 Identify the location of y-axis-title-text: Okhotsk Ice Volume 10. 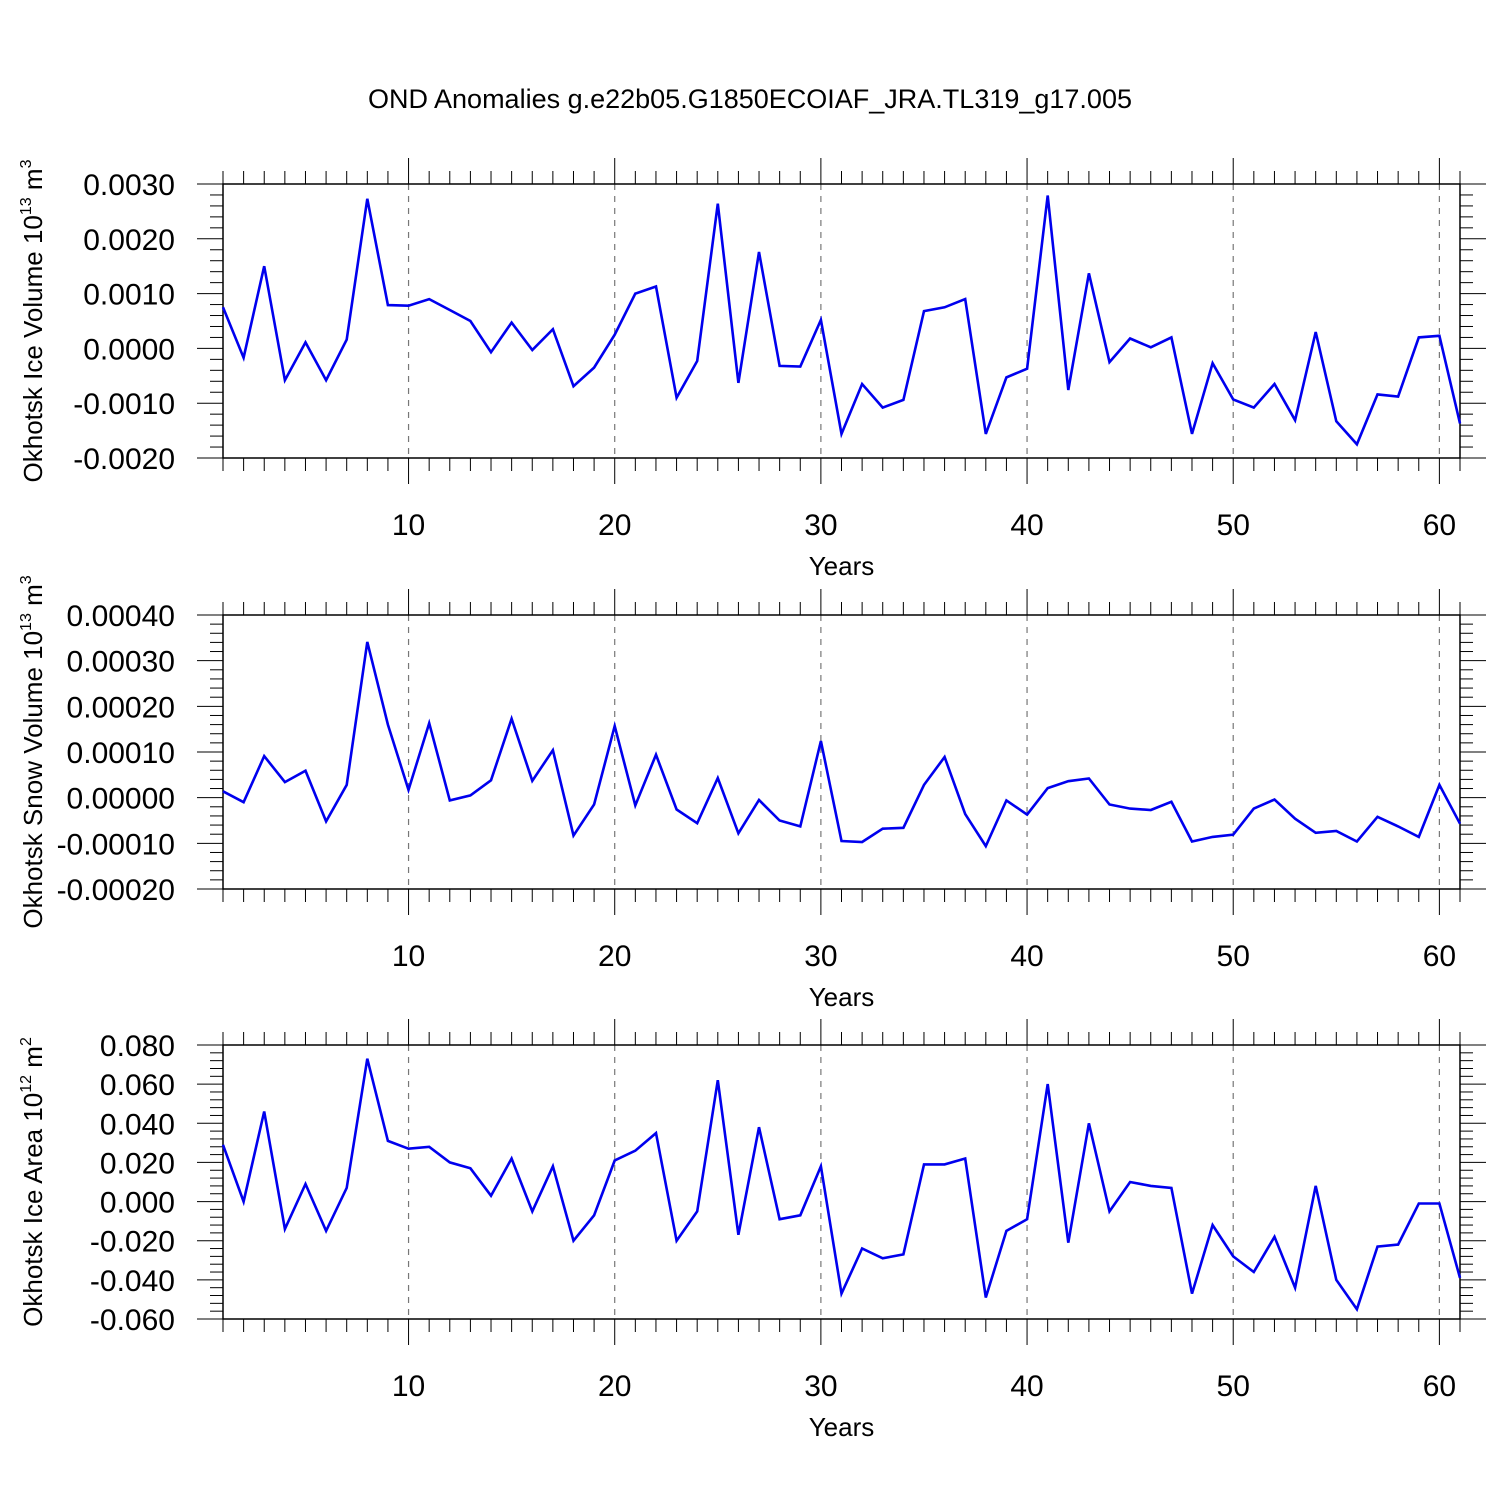
(33, 348).